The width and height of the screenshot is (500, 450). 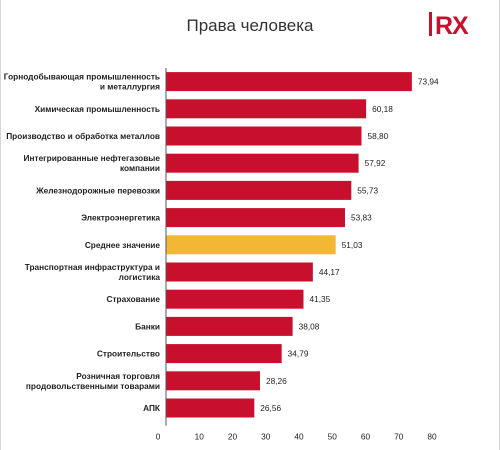 What do you see at coordinates (200, 437) in the screenshot?
I see `x-tick-label: 10` at bounding box center [200, 437].